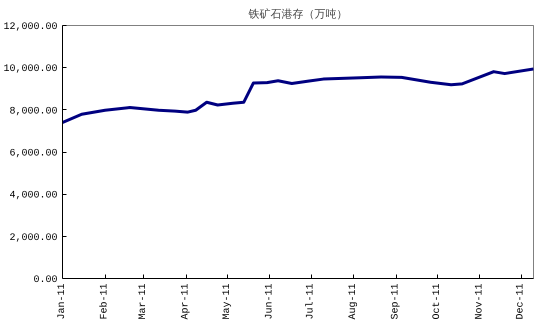 The image size is (555, 322). Describe the element at coordinates (104, 301) in the screenshot. I see `x-tick-label: Feb-11` at that location.